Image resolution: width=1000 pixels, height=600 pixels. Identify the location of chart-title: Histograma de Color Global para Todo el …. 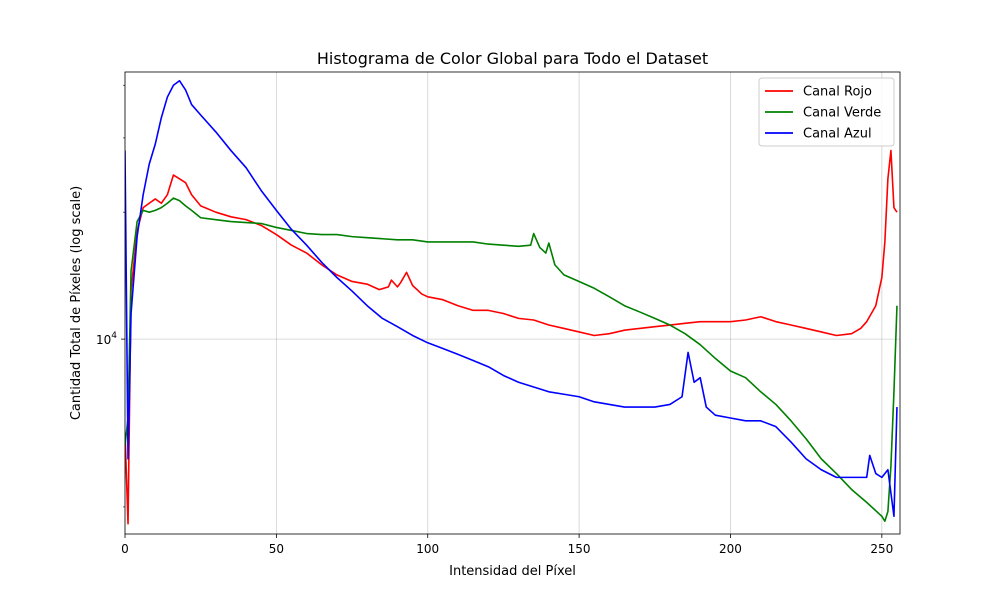
(512, 58).